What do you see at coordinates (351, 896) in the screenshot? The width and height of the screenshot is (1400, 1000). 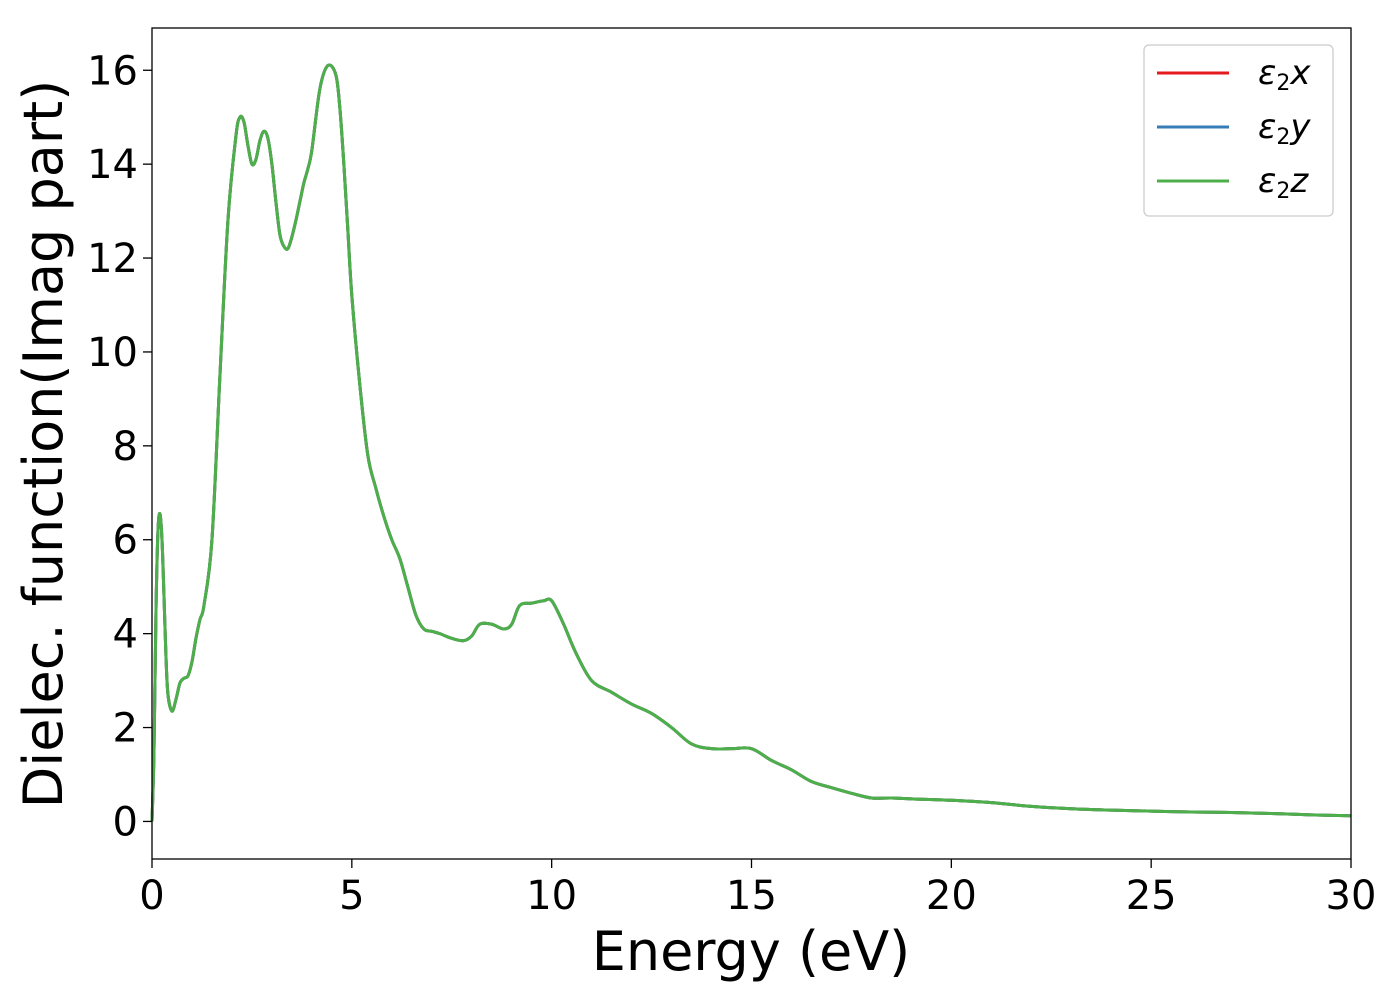 I see `x-tick-label: 5` at bounding box center [351, 896].